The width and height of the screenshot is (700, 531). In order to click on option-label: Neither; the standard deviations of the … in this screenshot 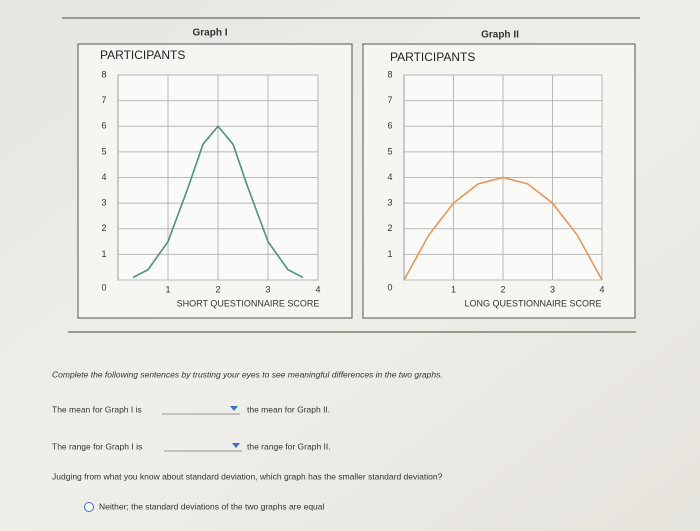, I will do `click(212, 506)`.